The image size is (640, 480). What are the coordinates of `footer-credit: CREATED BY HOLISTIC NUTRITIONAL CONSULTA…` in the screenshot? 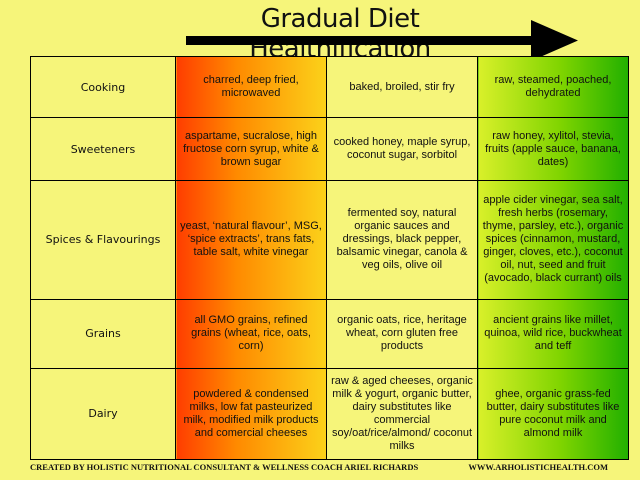 It's located at (224, 467).